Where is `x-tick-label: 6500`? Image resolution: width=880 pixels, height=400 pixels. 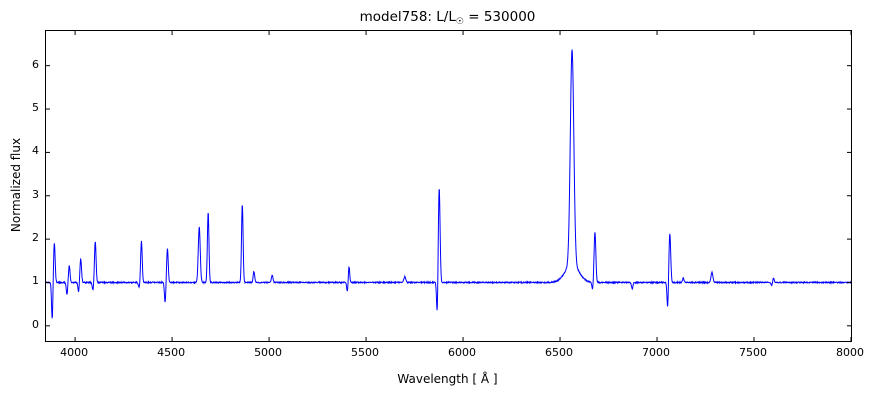 x-tick-label: 6500 is located at coordinates (559, 352).